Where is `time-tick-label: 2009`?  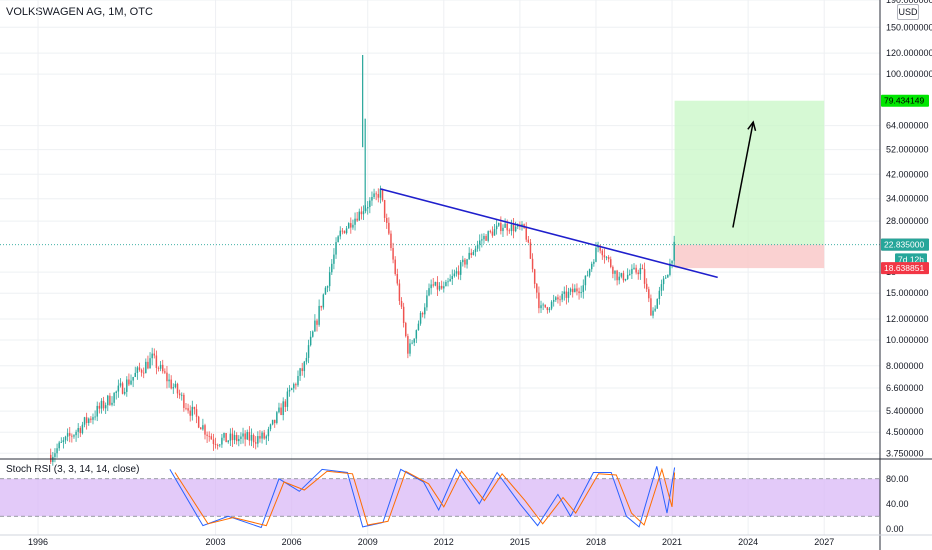 time-tick-label: 2009 is located at coordinates (368, 542).